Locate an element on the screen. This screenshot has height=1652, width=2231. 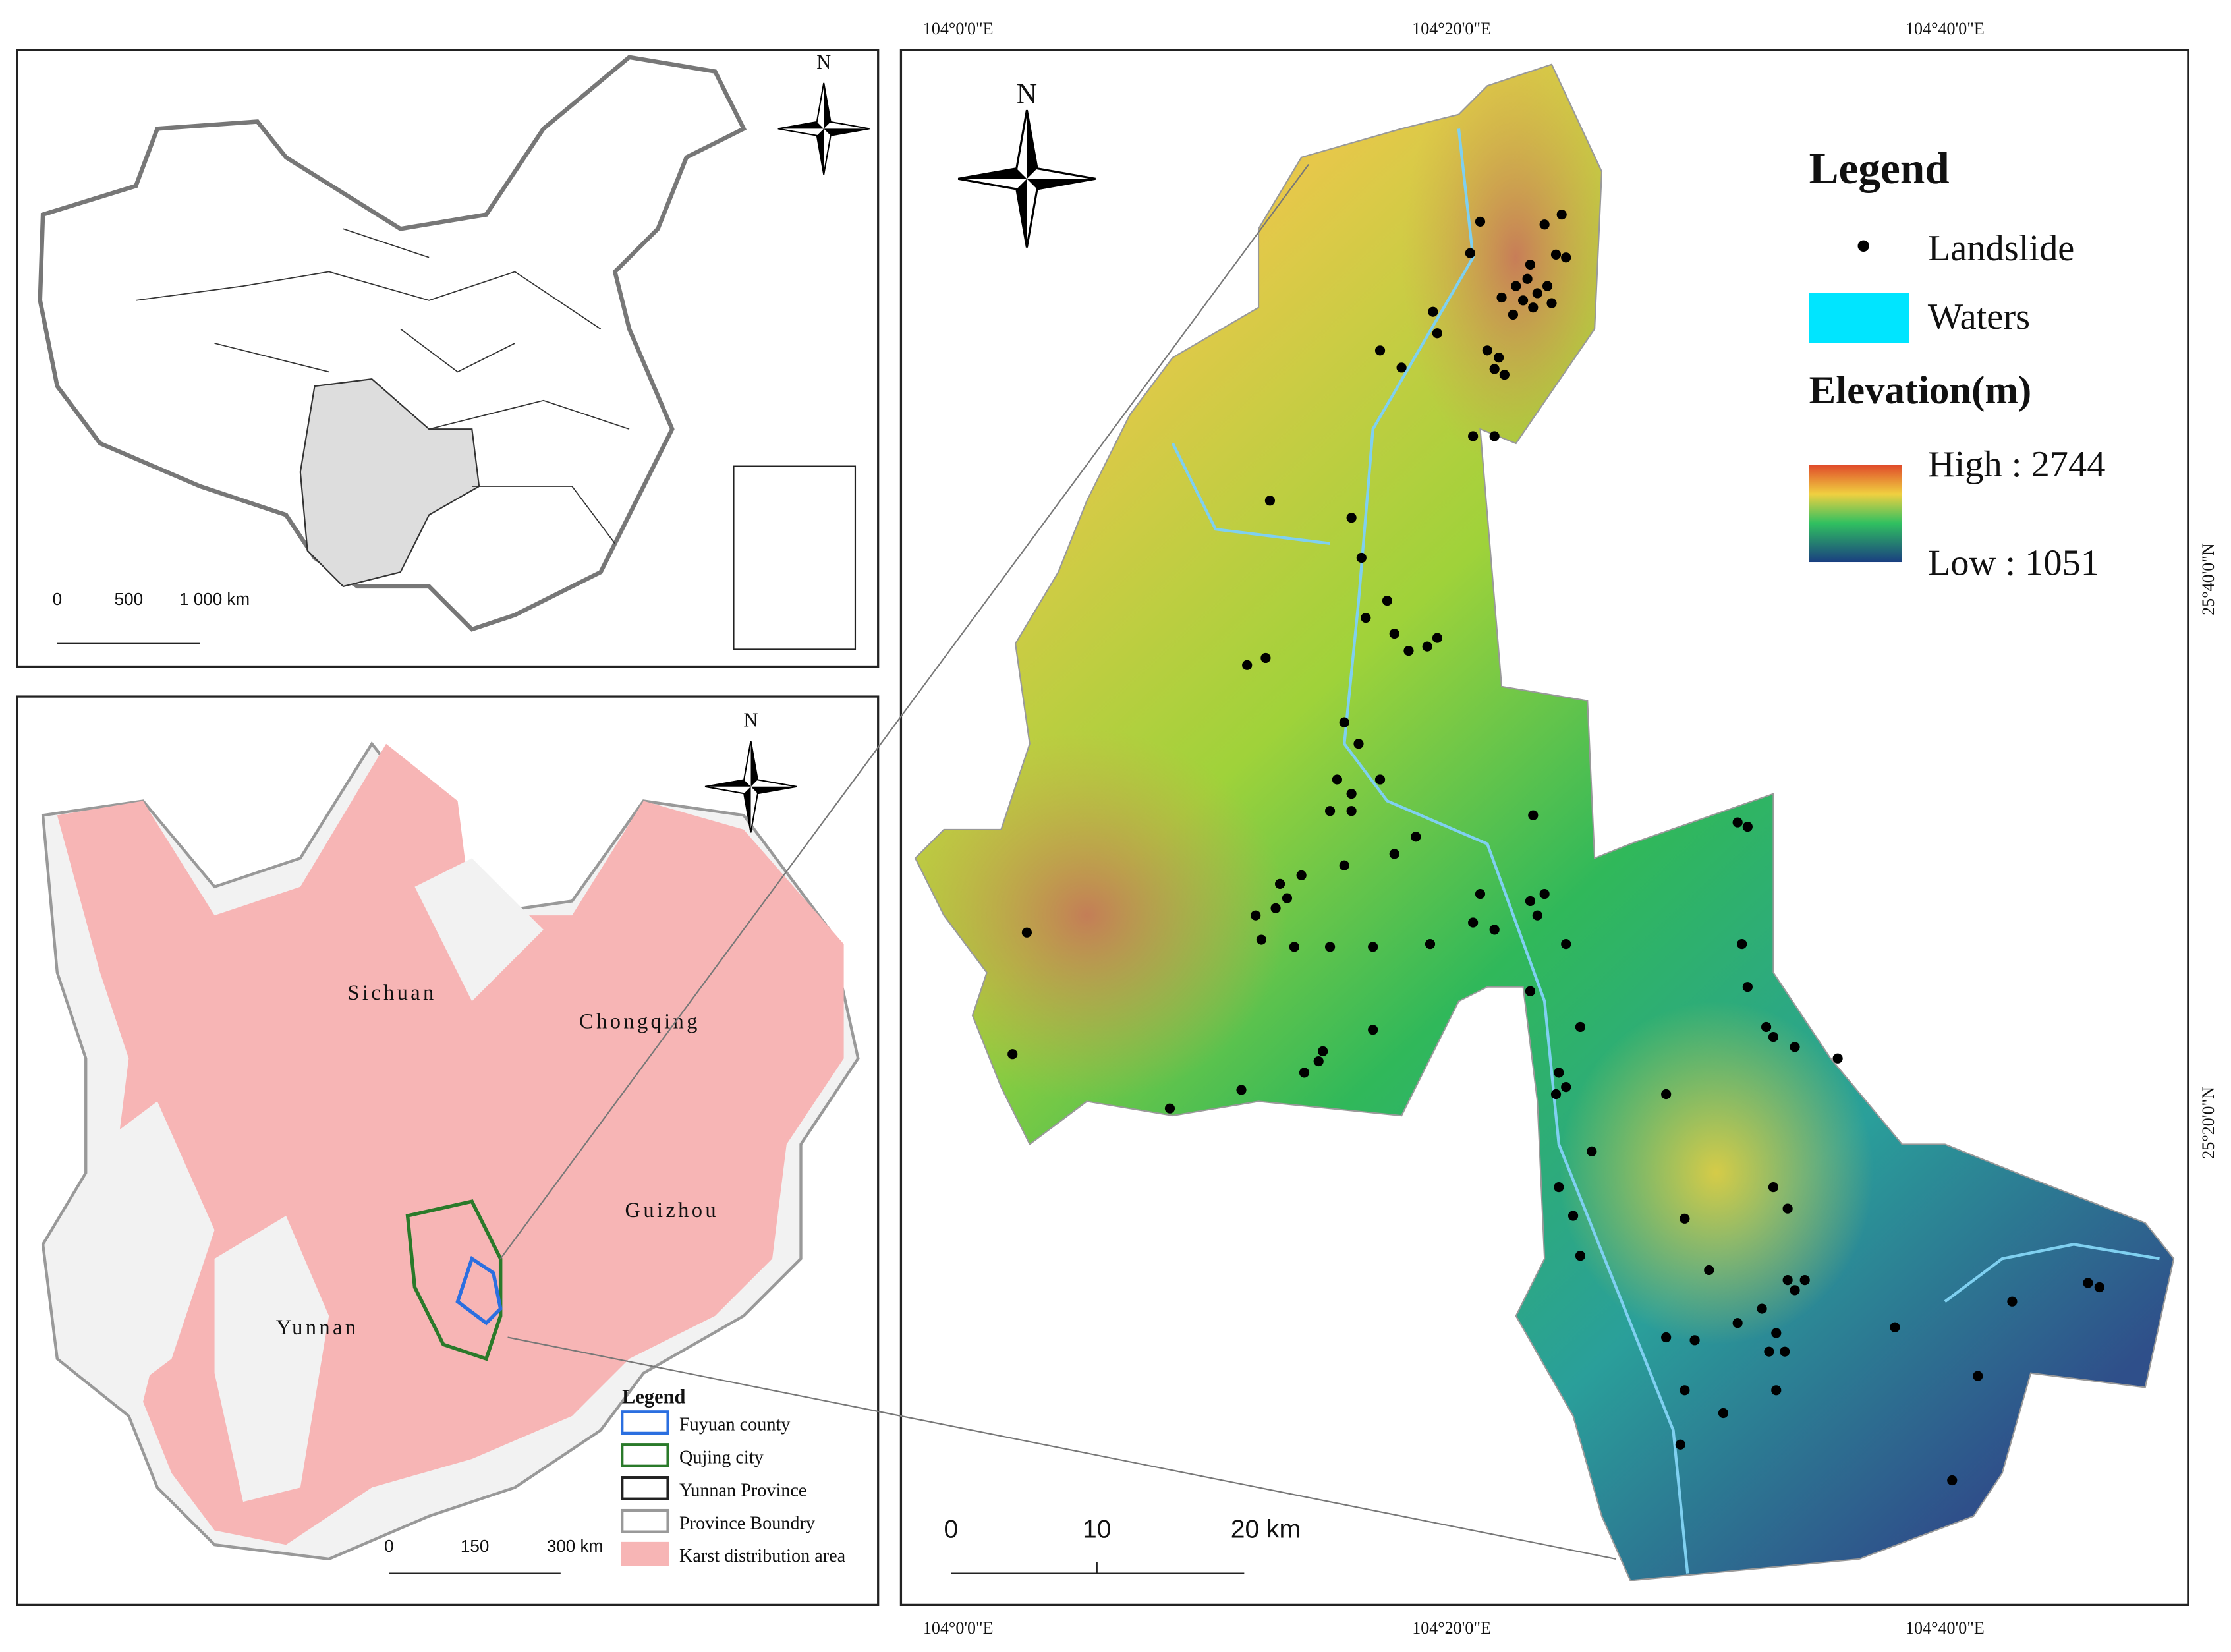
highlight-provinces is located at coordinates (389, 483).